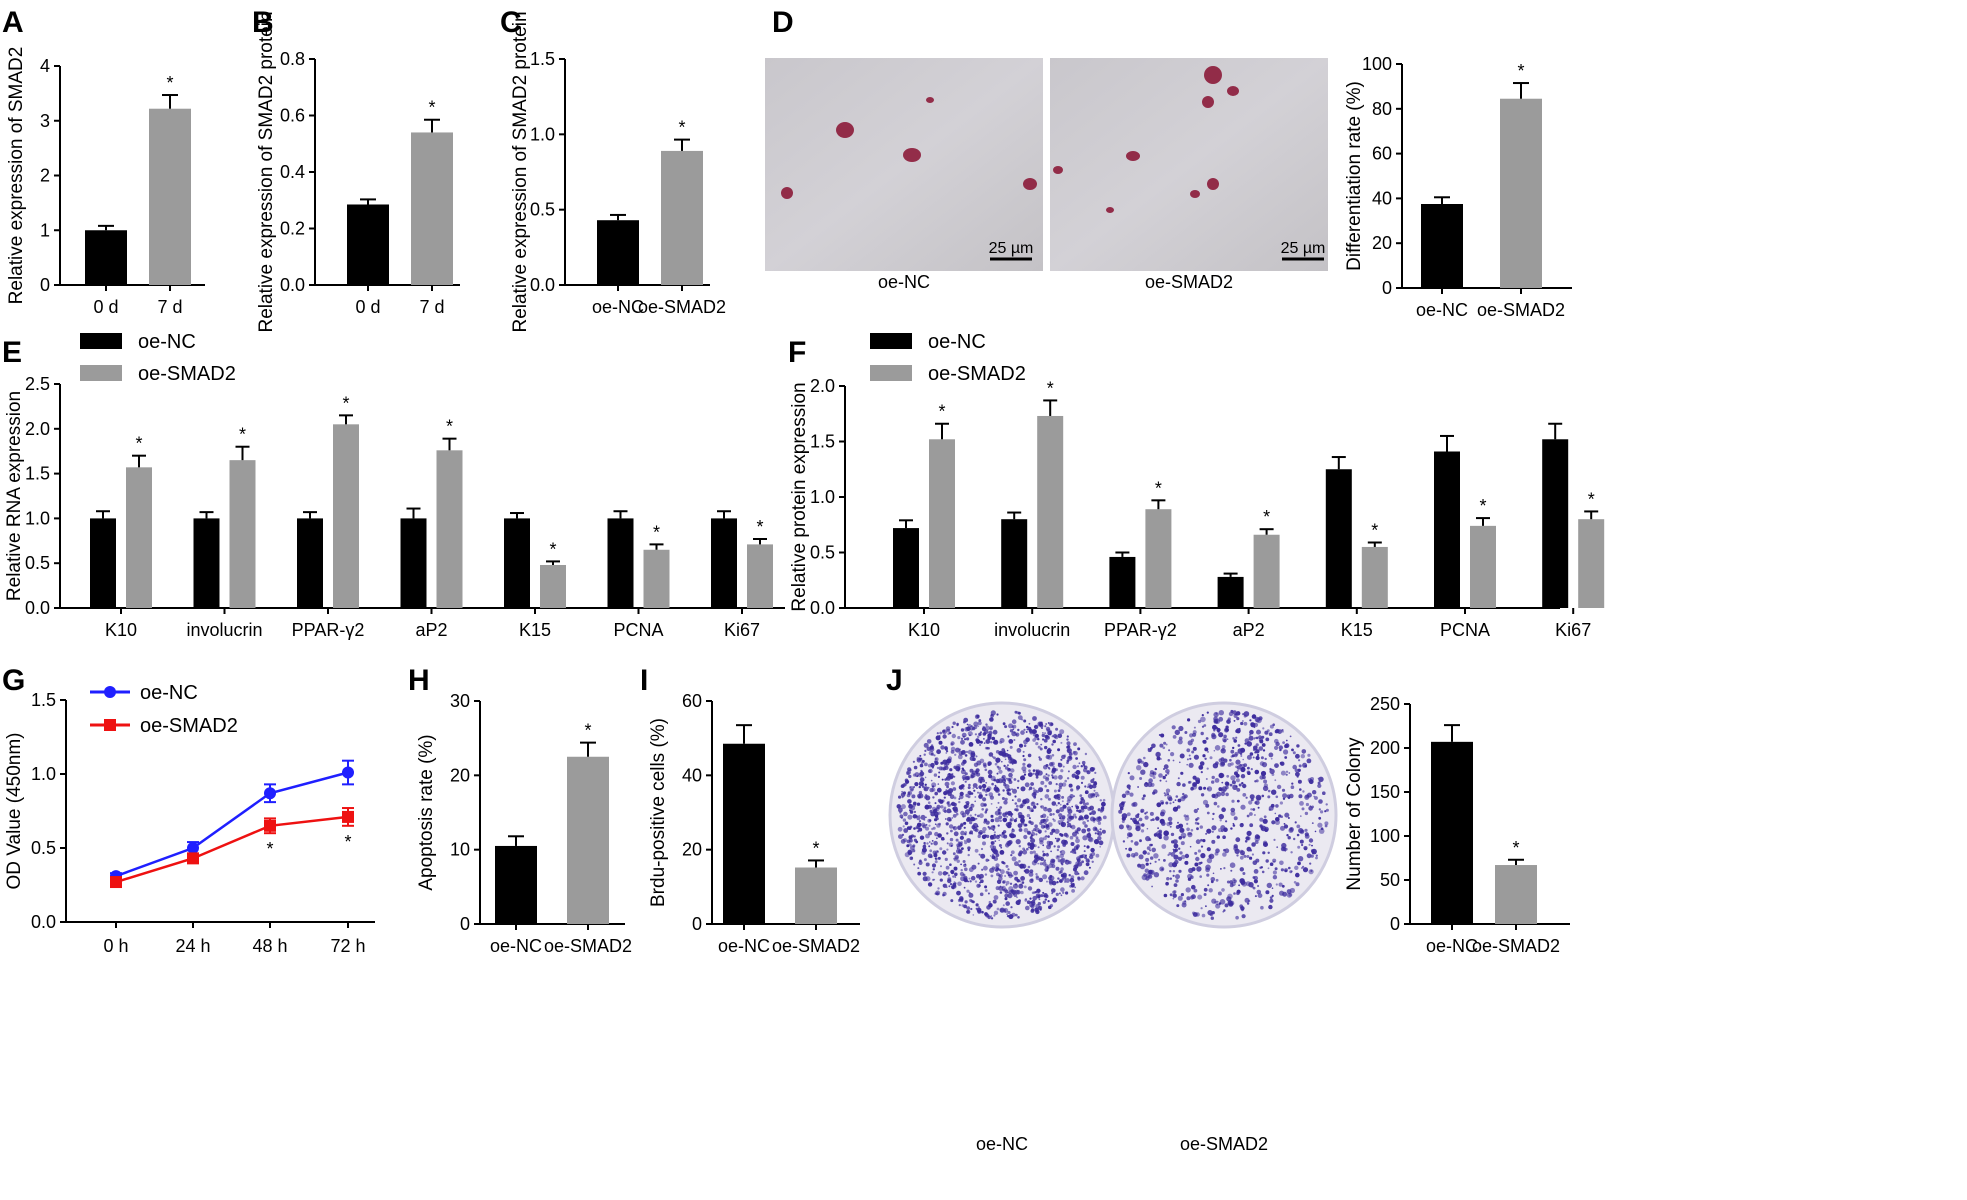 The image size is (1967, 1200). Describe the element at coordinates (904, 282) in the screenshot. I see `micrograph-left-caption: oe-NC` at that location.